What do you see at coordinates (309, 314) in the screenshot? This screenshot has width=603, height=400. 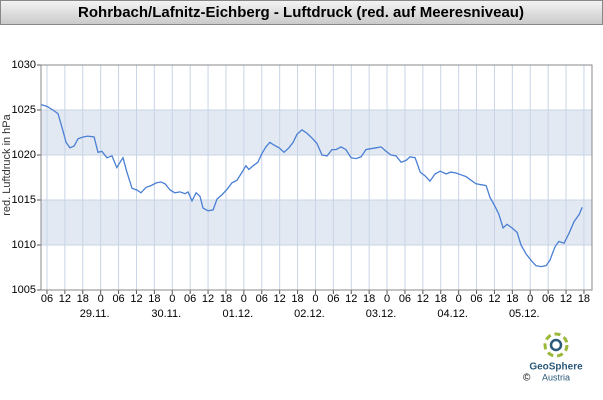 I see `day-label: 02.12.` at bounding box center [309, 314].